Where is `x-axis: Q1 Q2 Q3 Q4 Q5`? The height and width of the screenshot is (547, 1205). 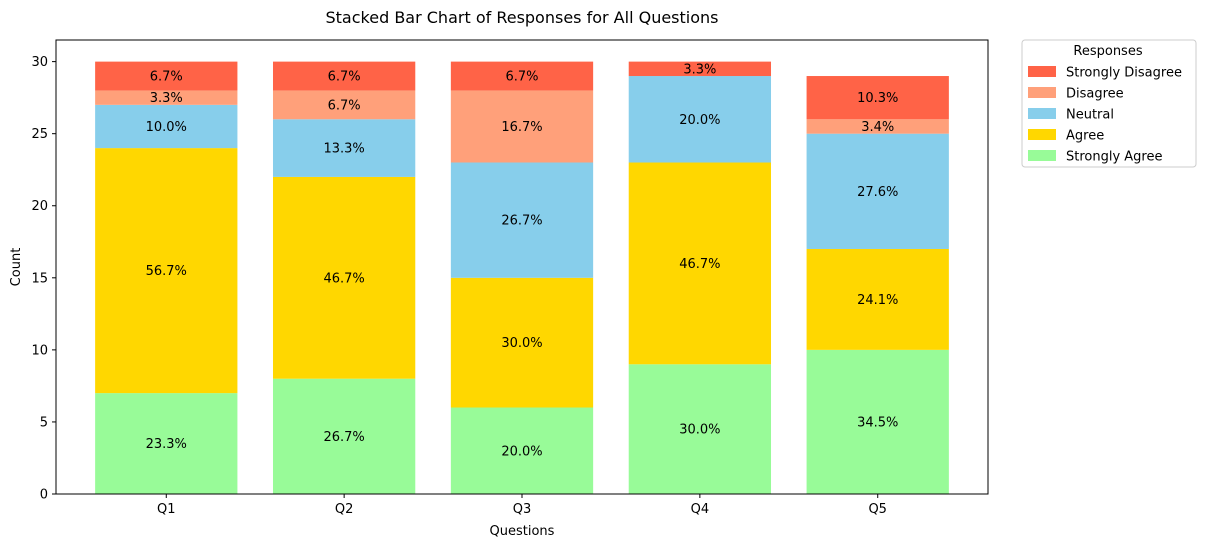
x-axis: Q1 Q2 Q3 Q4 Q5 is located at coordinates (522, 505).